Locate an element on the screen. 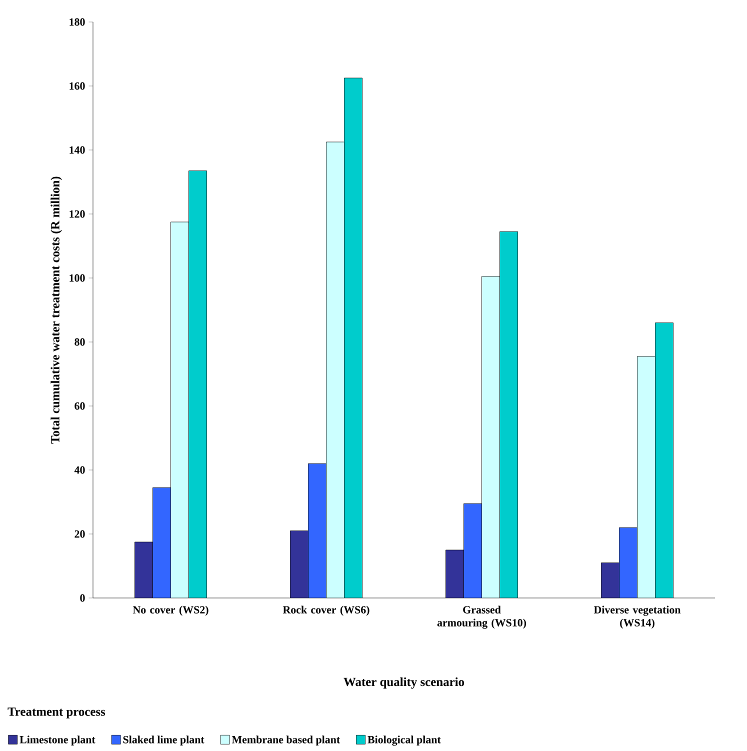 The image size is (747, 751). y-tick-label: 80 is located at coordinates (79, 342).